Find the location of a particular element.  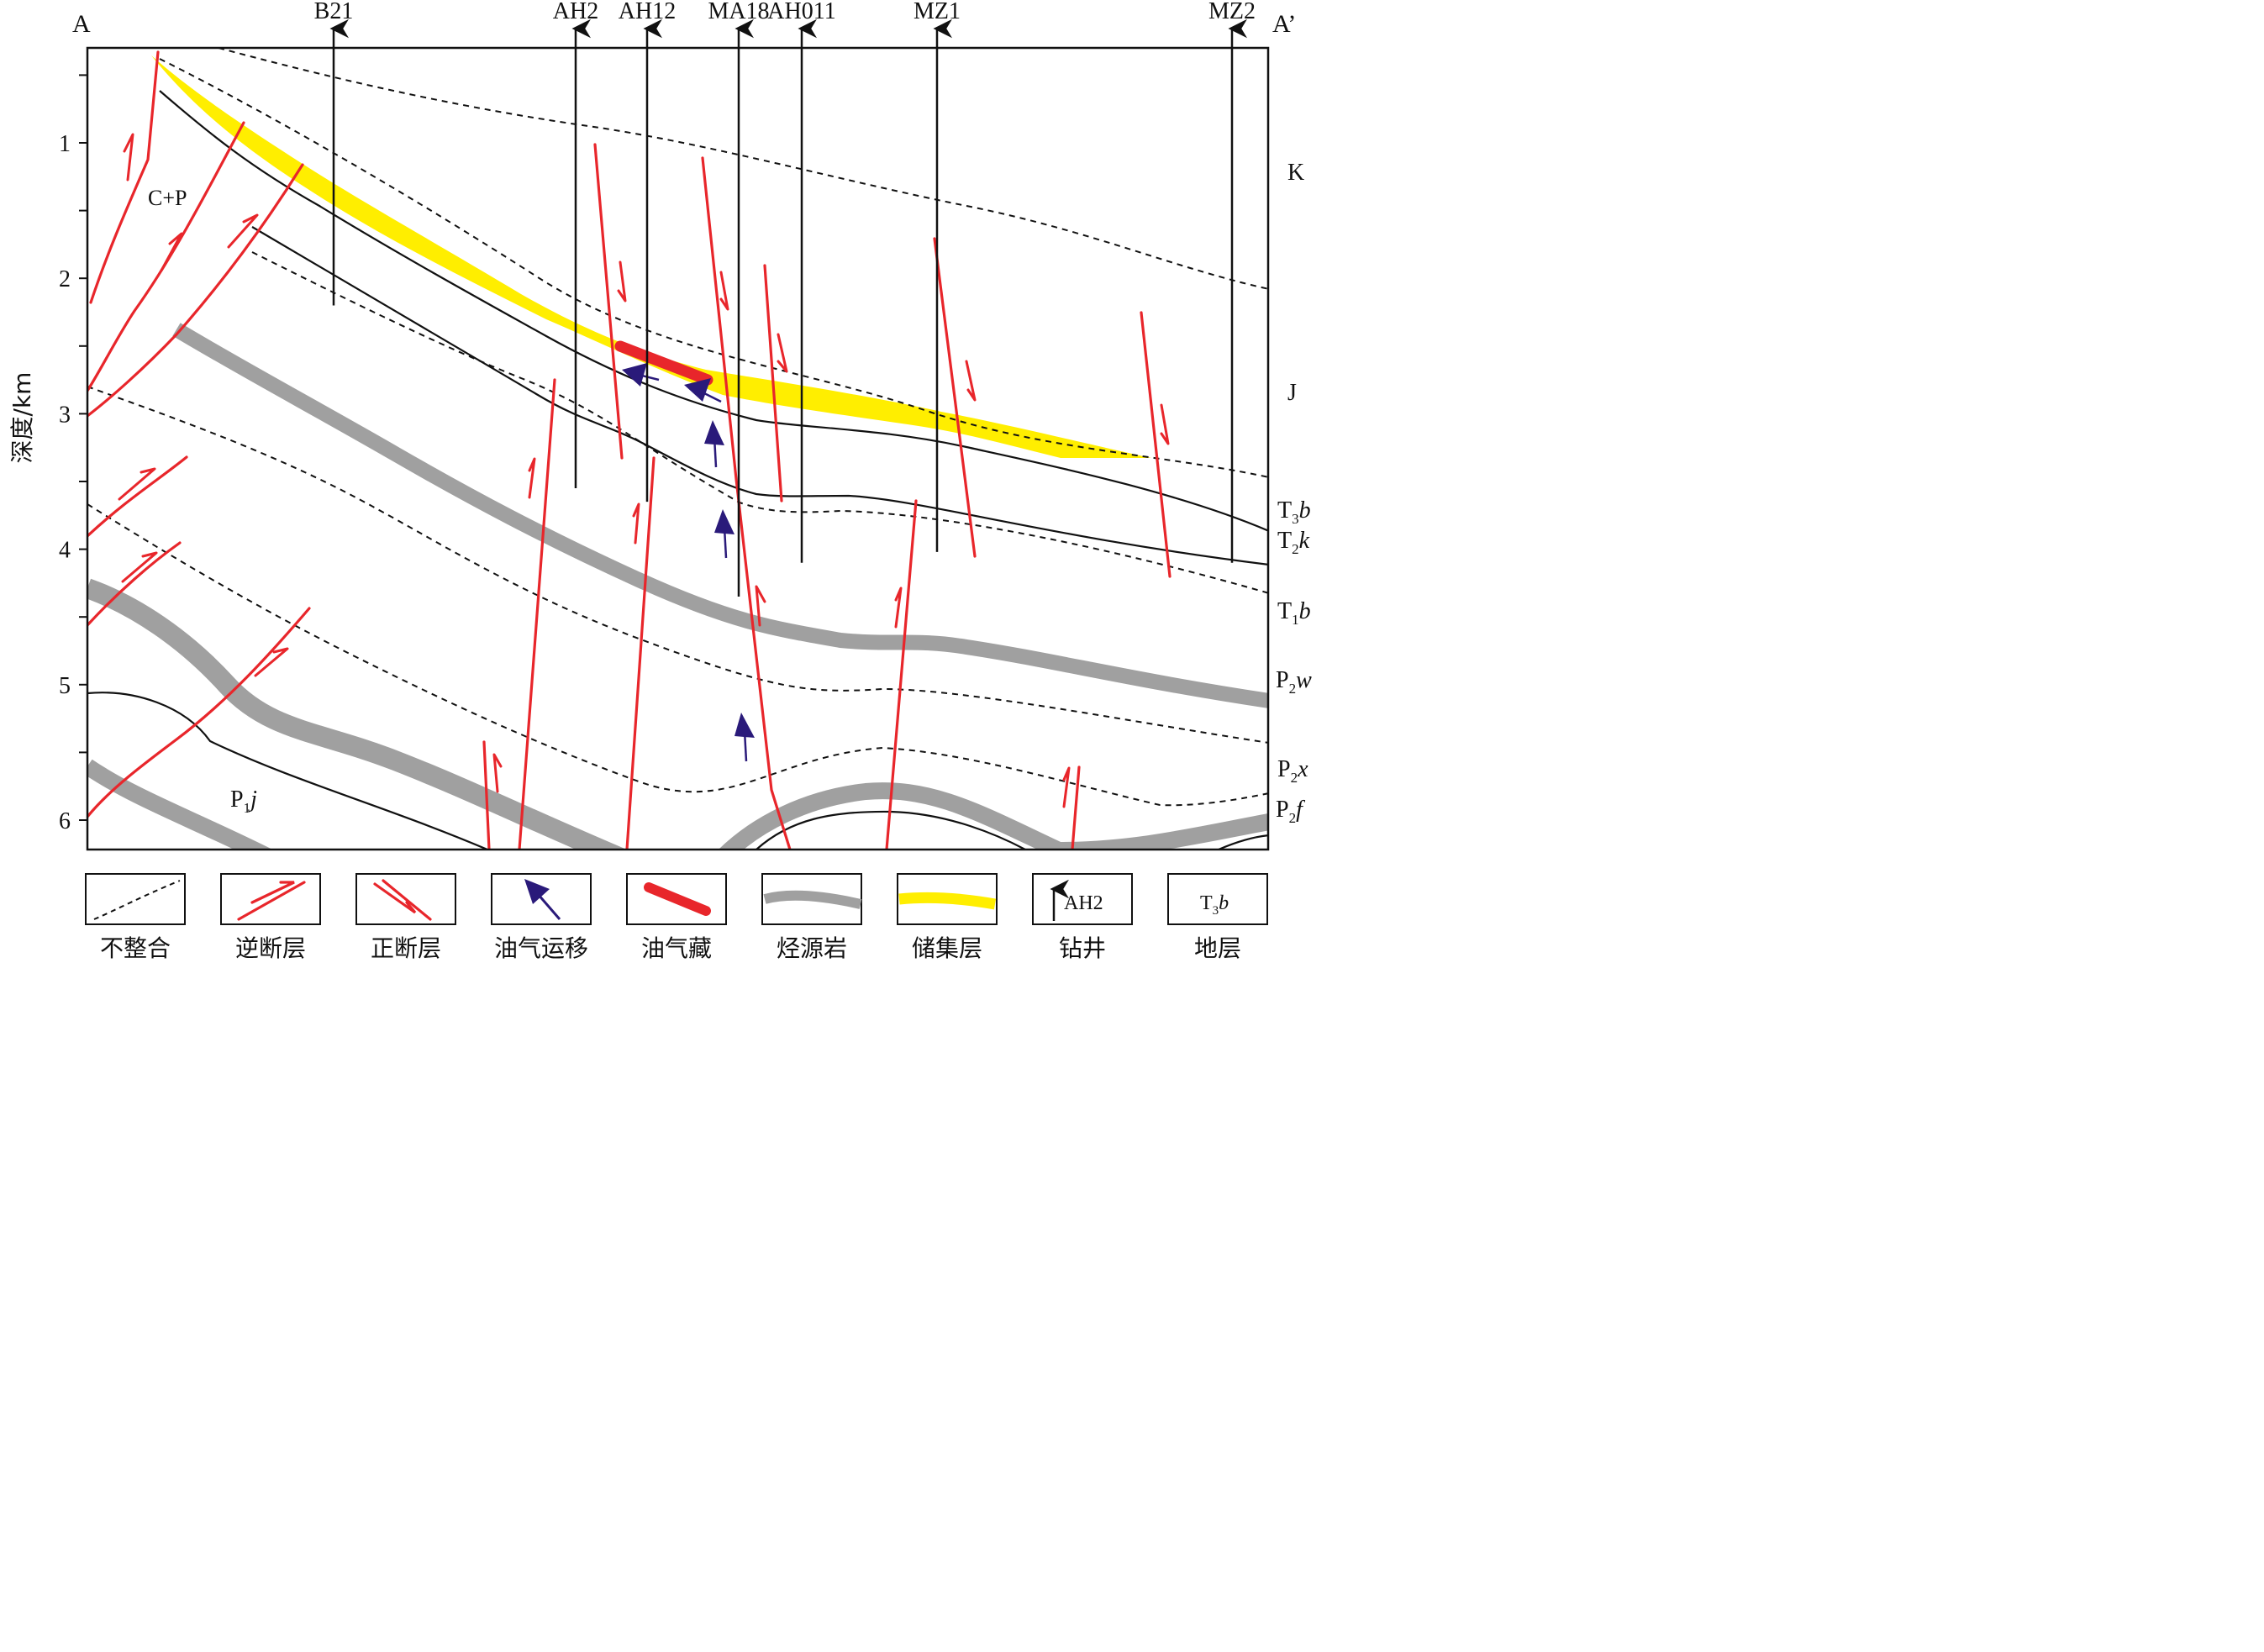

depth-tick-label: 2 is located at coordinates (65, 279).